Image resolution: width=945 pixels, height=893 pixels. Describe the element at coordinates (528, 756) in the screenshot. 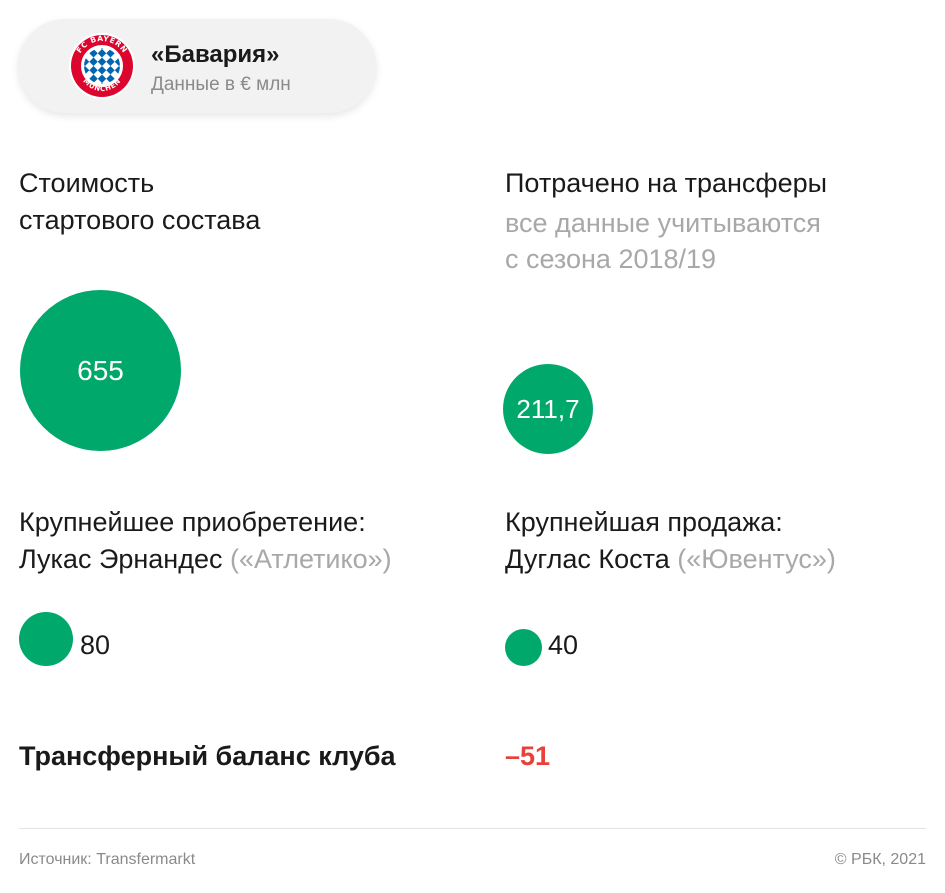

I see `transfer-balance-value: –51` at that location.